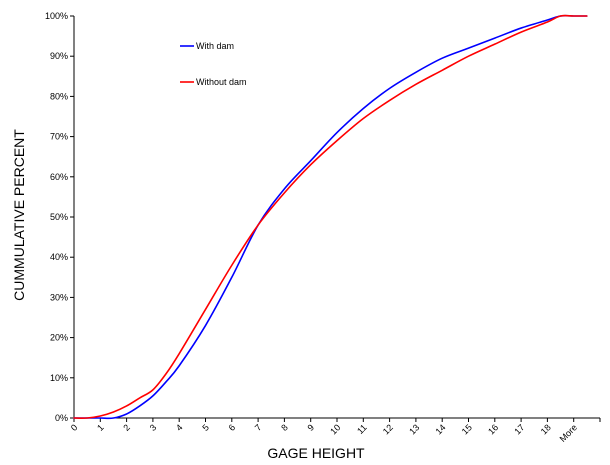 This screenshot has width=610, height=465. I want to click on y-tick-label: 90%, so click(59, 56).